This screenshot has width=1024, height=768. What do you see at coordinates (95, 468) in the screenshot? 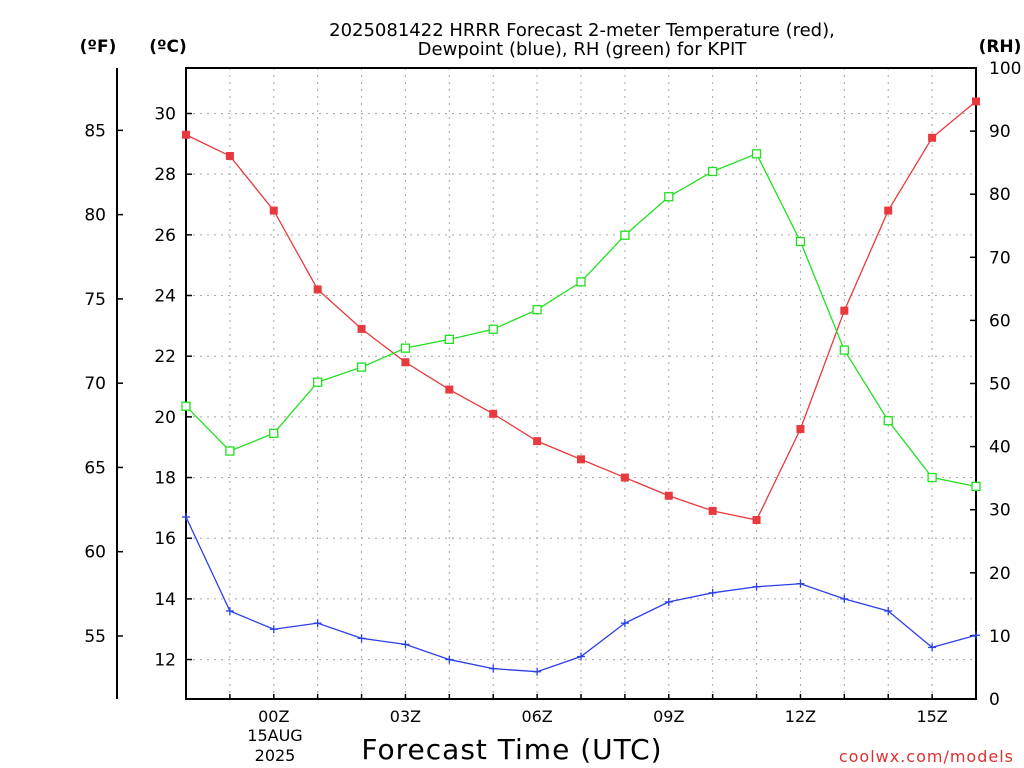
I see `fahrenheit-tick-label: 65` at bounding box center [95, 468].